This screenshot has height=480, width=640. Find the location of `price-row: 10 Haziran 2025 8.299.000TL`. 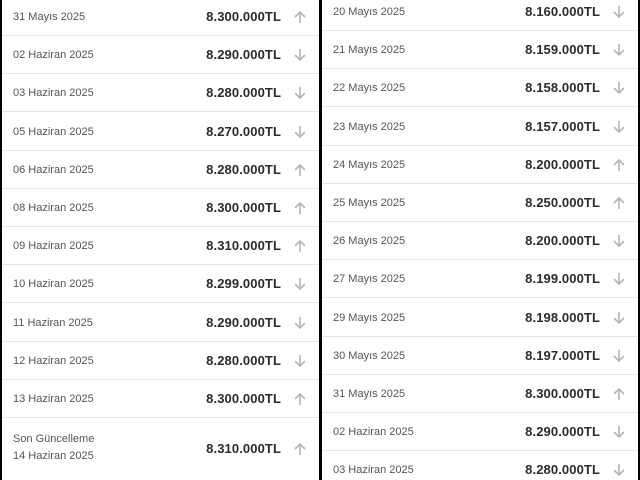

price-row: 10 Haziran 2025 8.299.000TL is located at coordinates (160, 284).